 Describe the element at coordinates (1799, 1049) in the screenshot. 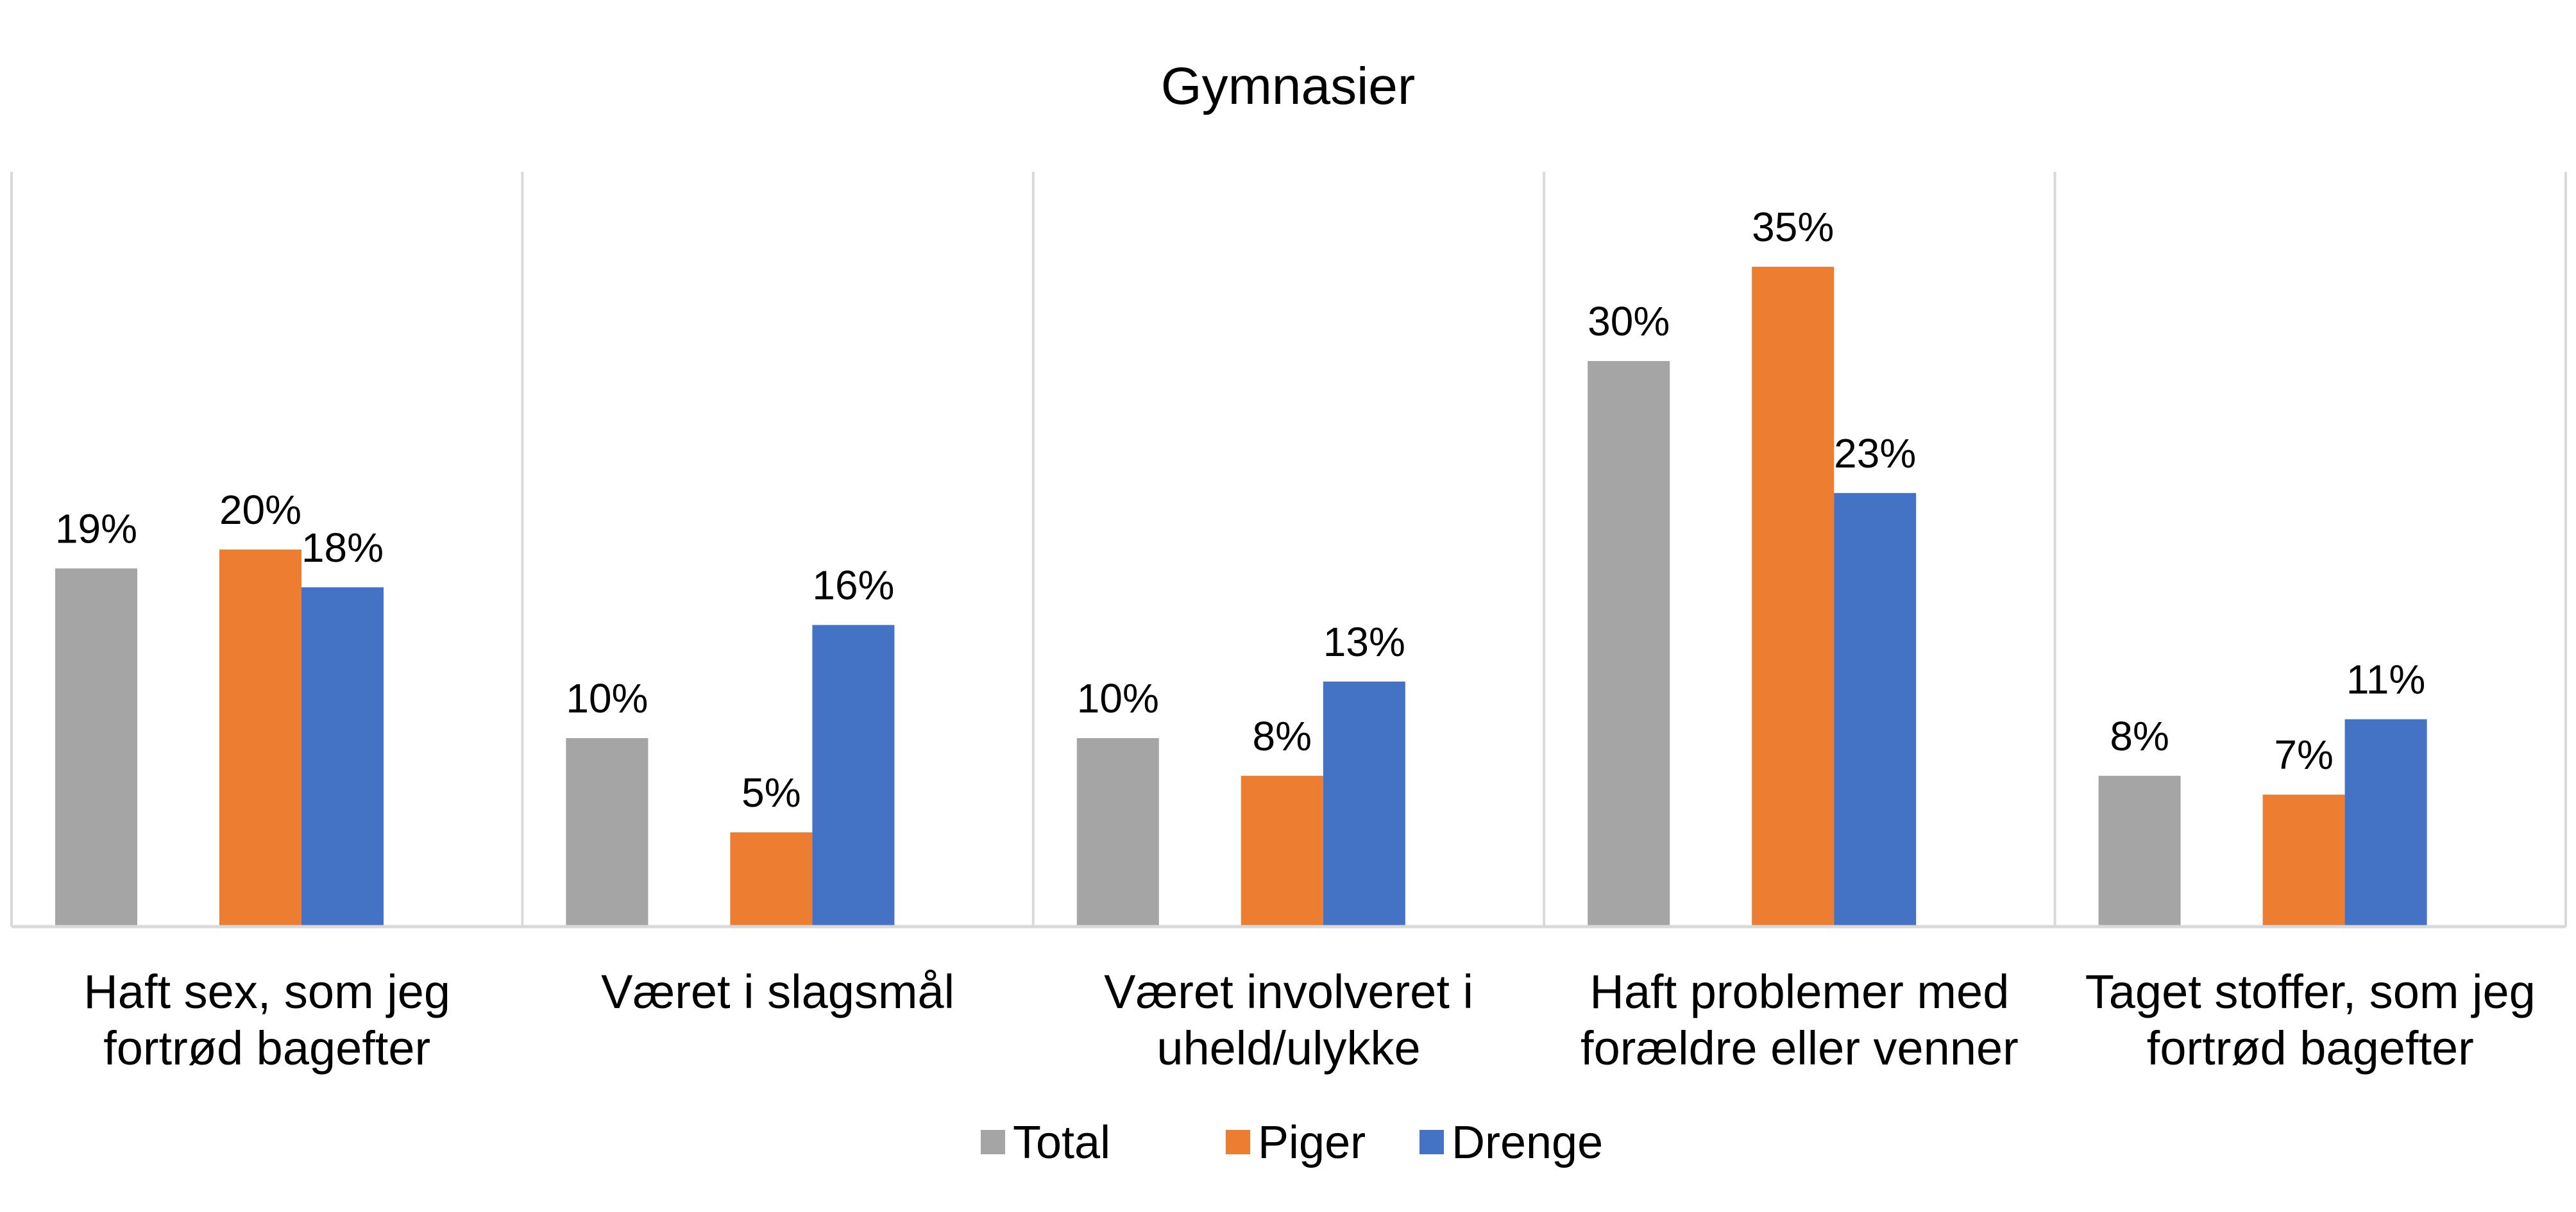

I see `category-label: forældre eller venner` at that location.